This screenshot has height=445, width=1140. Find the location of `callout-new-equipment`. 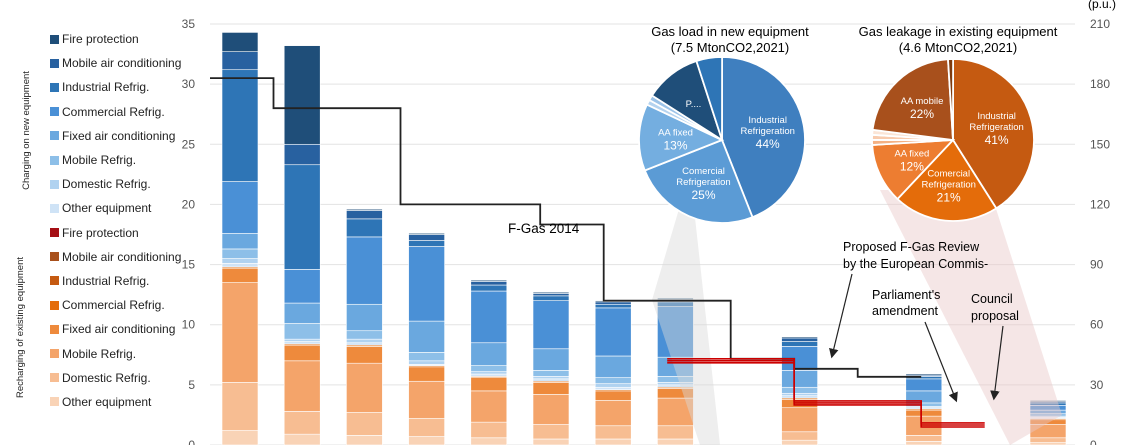

callout-new-equipment is located at coordinates (686, 308).